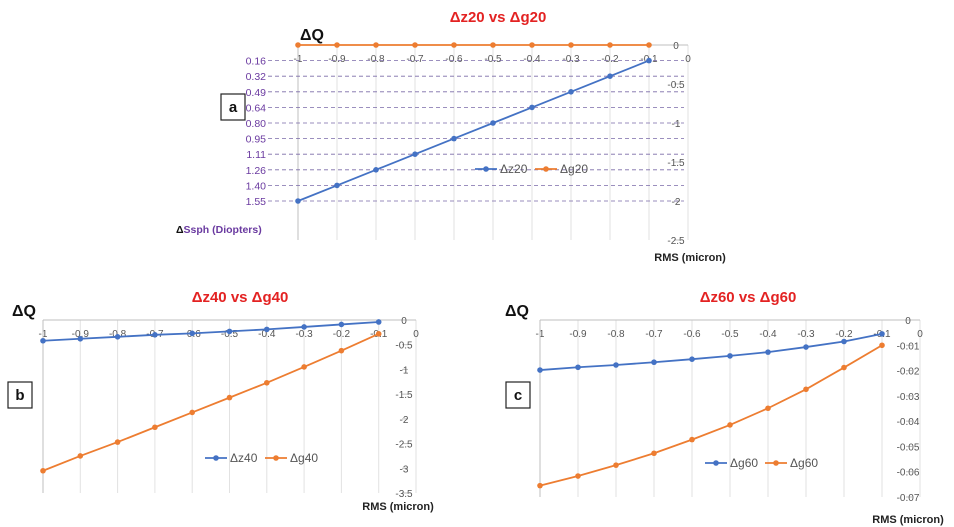 This screenshot has width=954, height=527. What do you see at coordinates (454, 59) in the screenshot?
I see `x-tick-label: -0.6` at bounding box center [454, 59].